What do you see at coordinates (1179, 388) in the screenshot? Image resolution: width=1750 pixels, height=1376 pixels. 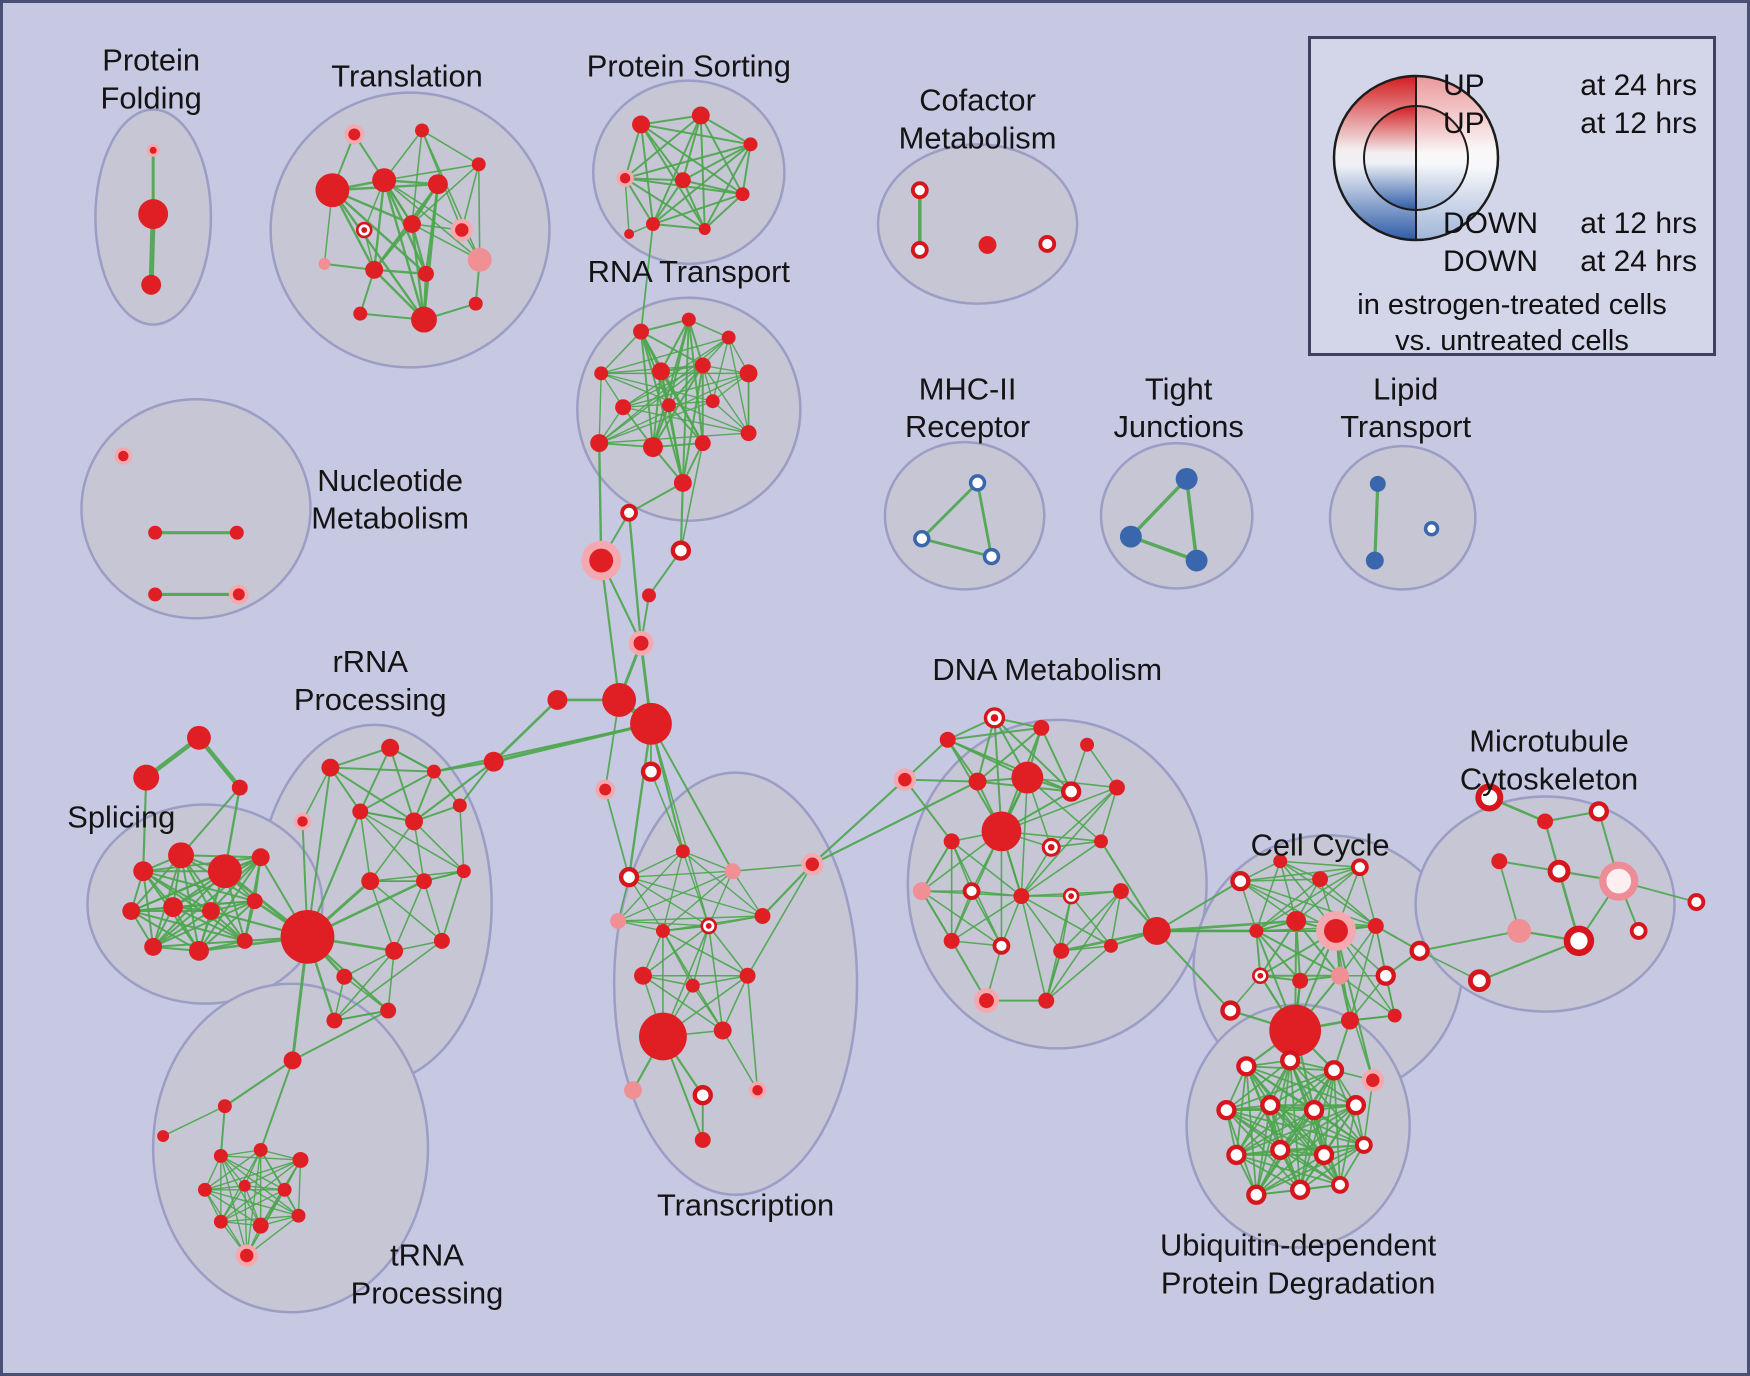 I see `cluster-label-tight-junctions: Tight` at bounding box center [1179, 388].